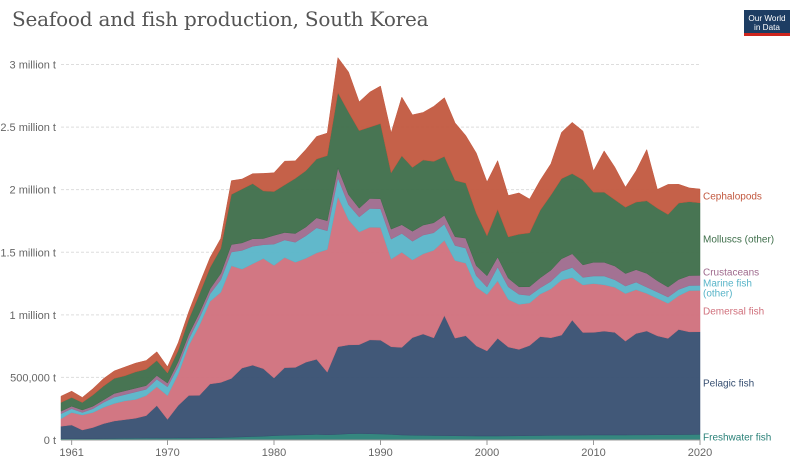 This screenshot has height=466, width=800. What do you see at coordinates (737, 438) in the screenshot?
I see `series-label: Freshwater fish` at bounding box center [737, 438].